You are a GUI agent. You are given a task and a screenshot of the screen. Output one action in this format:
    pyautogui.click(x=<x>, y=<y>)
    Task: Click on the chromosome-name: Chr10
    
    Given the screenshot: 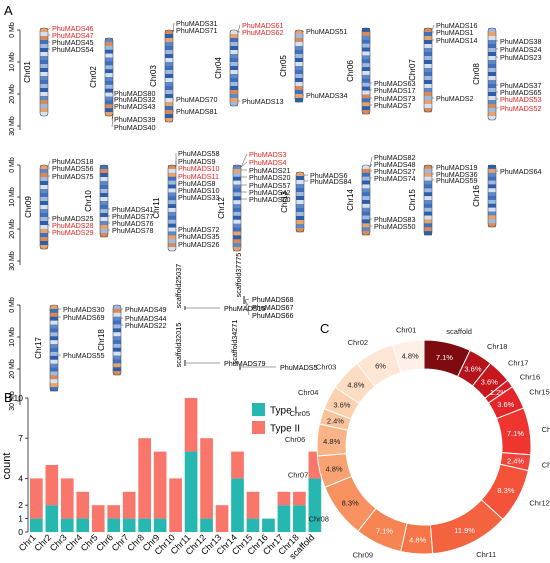 What is the action you would take?
    pyautogui.click(x=88, y=201)
    